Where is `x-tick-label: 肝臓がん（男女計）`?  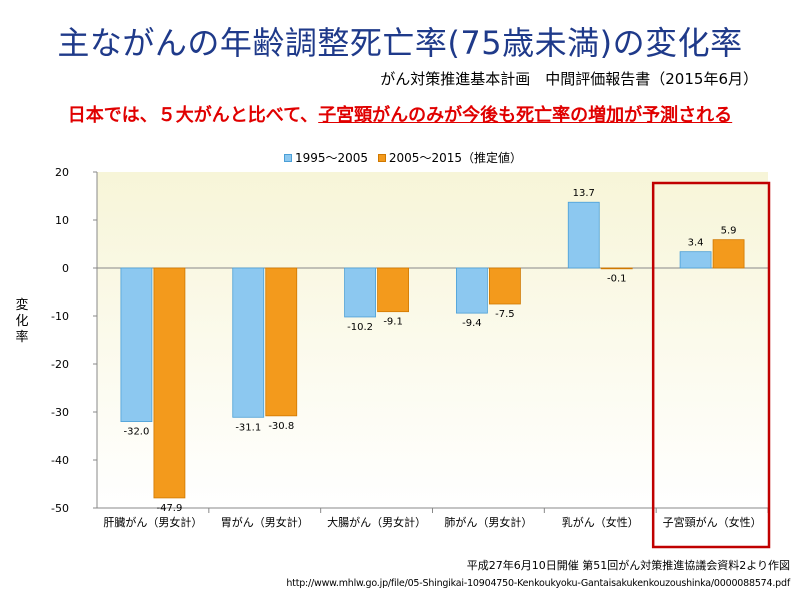 x-tick-label: 肝臓がん（男女計） is located at coordinates (152, 522).